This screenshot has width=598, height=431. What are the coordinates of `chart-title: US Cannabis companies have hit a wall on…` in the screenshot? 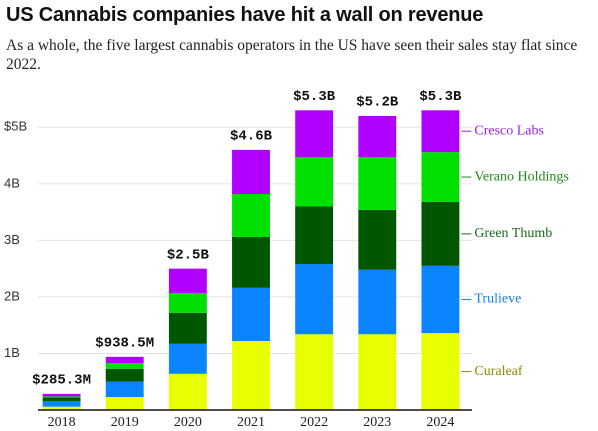 It's located at (245, 15).